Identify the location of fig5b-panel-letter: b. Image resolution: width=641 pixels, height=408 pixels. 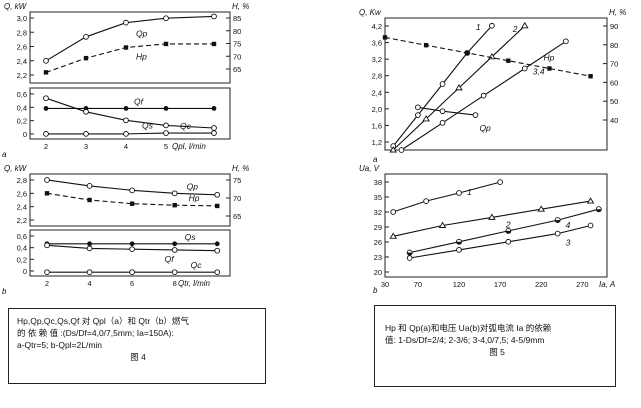
(375, 290).